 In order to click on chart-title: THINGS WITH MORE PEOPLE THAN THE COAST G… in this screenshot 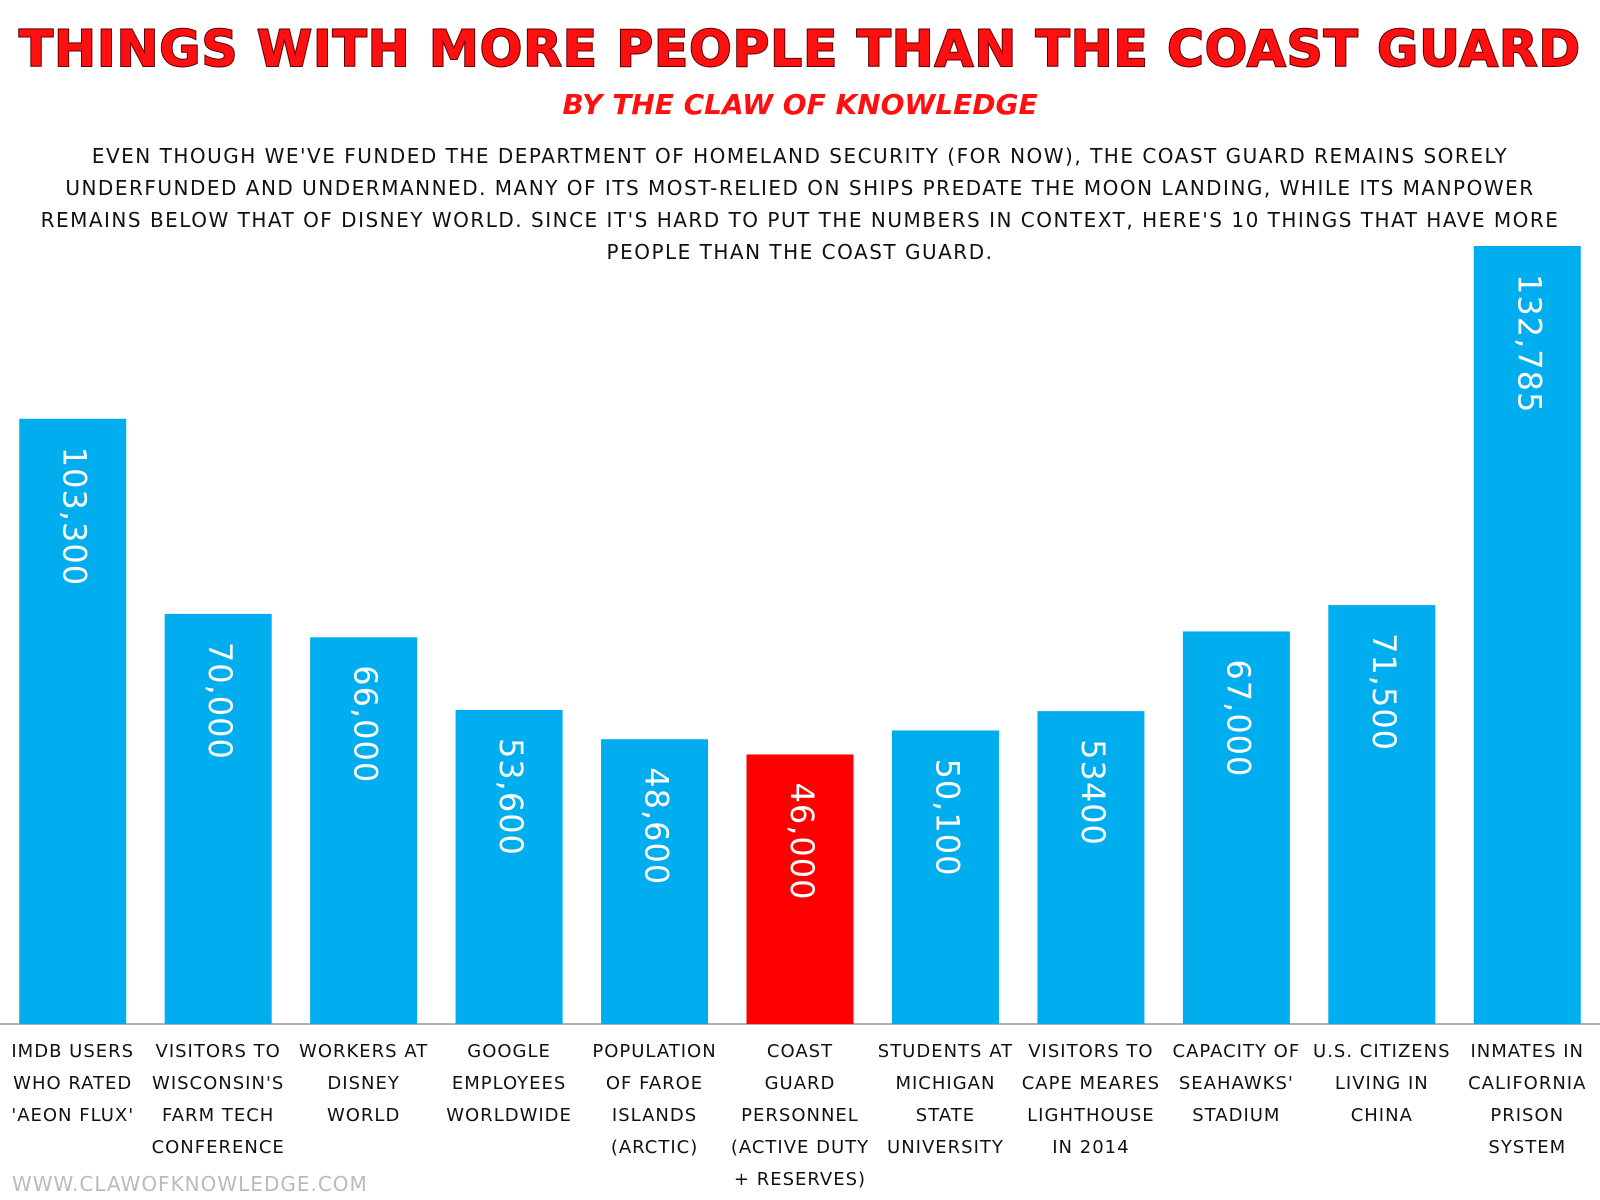, I will do `click(800, 49)`.